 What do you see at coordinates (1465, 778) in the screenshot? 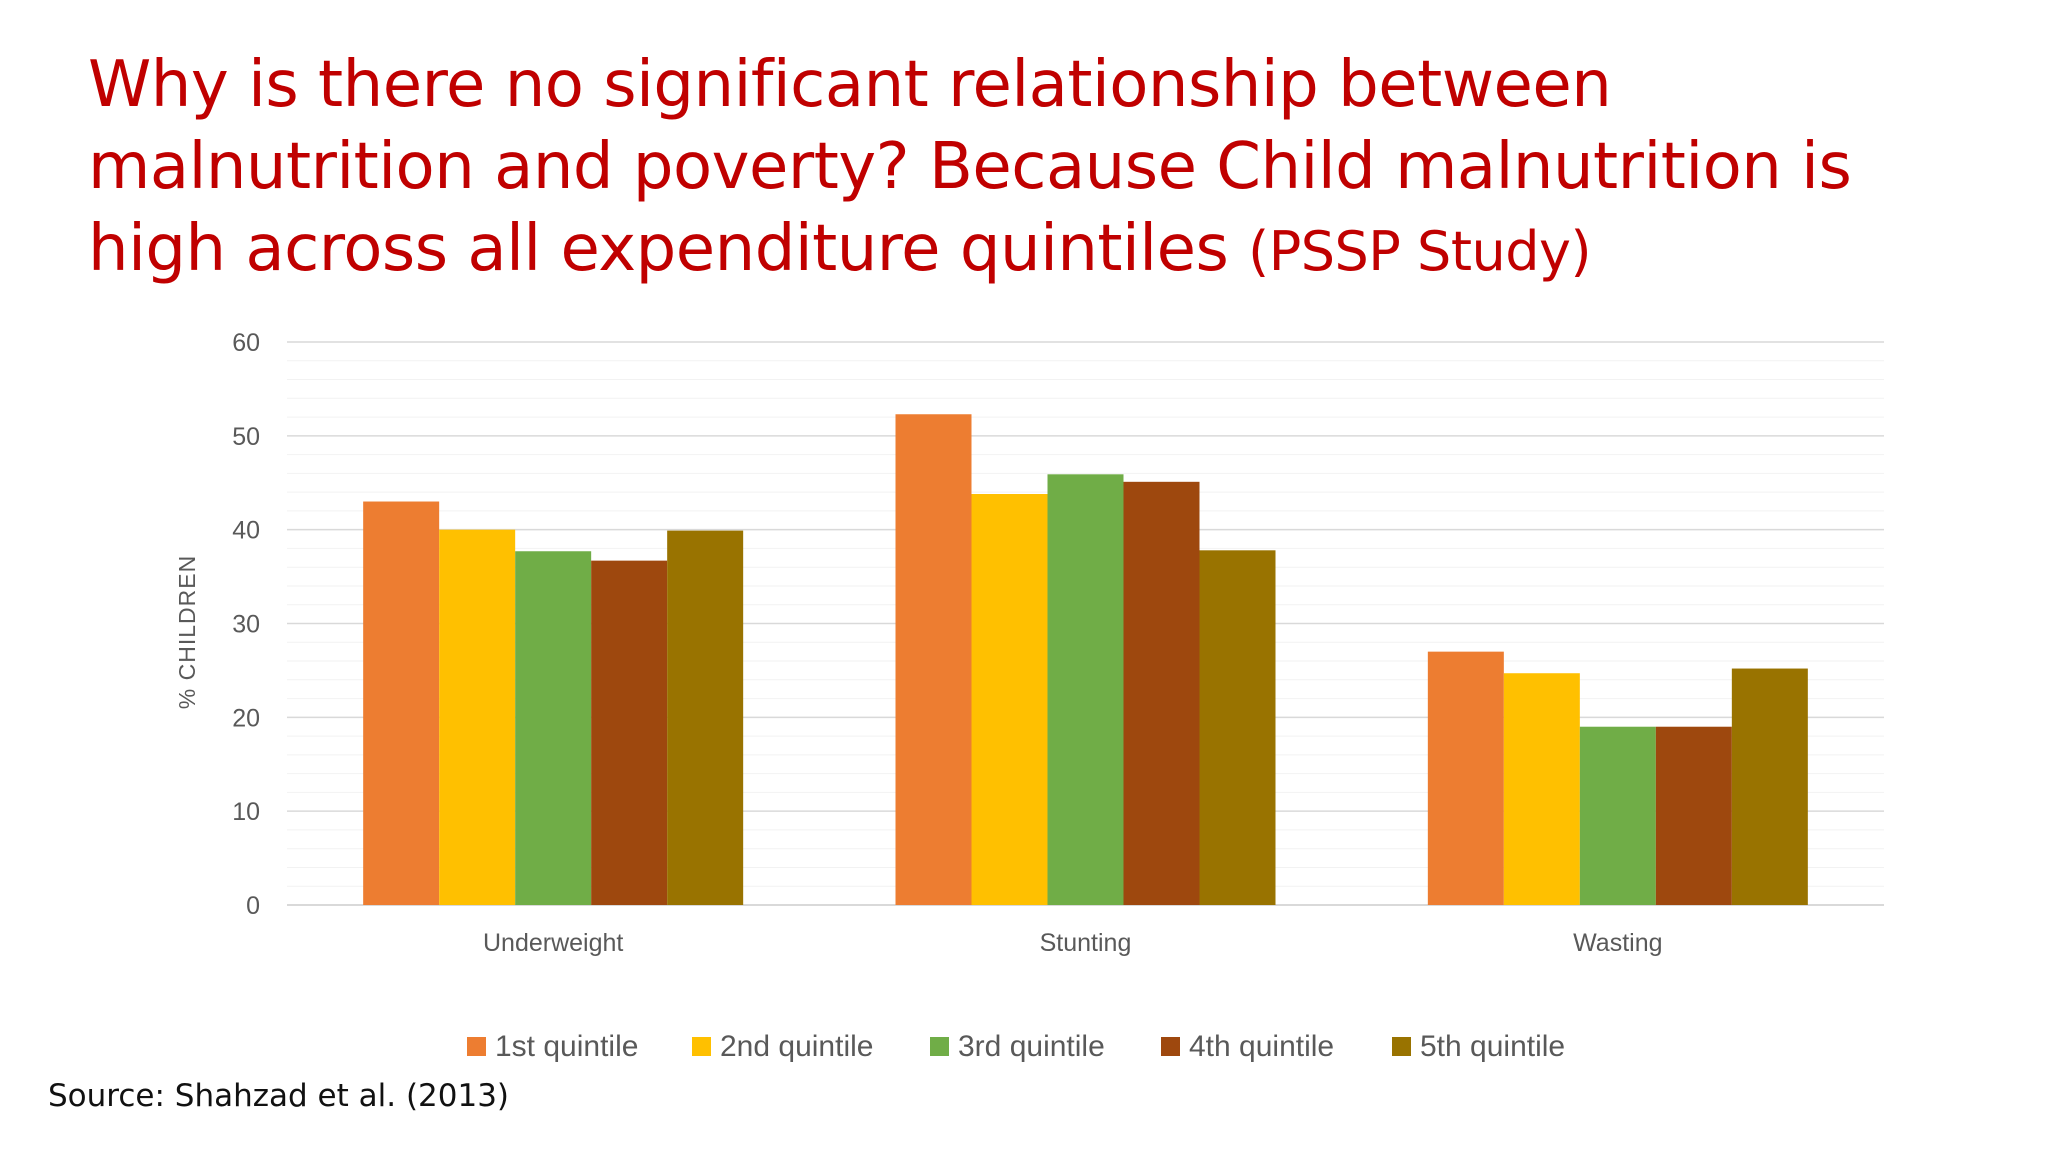
I see `bar-1st-quintile-wasting` at bounding box center [1465, 778].